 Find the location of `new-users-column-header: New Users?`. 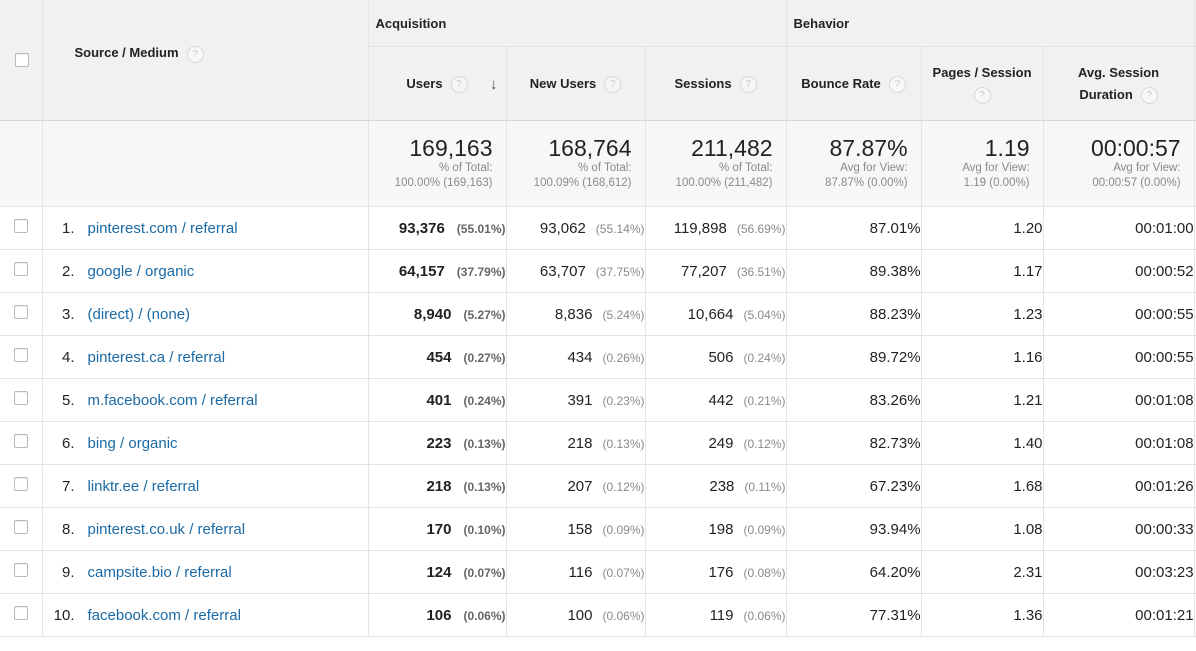

new-users-column-header: New Users? is located at coordinates (575, 83).